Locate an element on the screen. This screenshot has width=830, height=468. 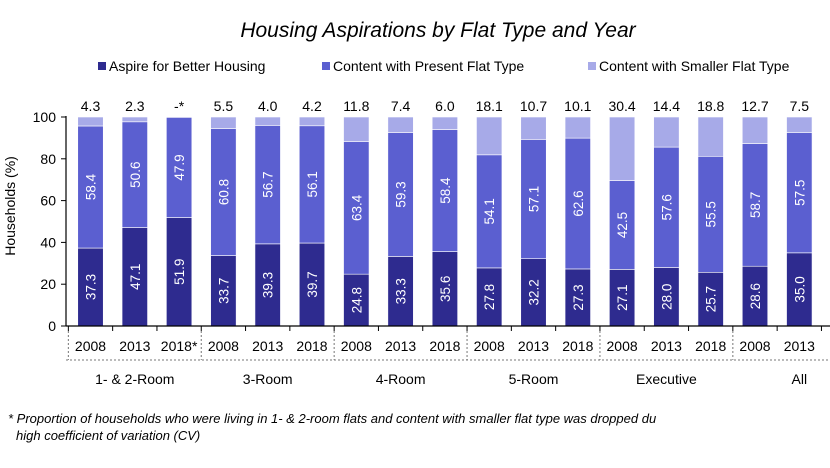
x-group-label: Executive is located at coordinates (666, 379).